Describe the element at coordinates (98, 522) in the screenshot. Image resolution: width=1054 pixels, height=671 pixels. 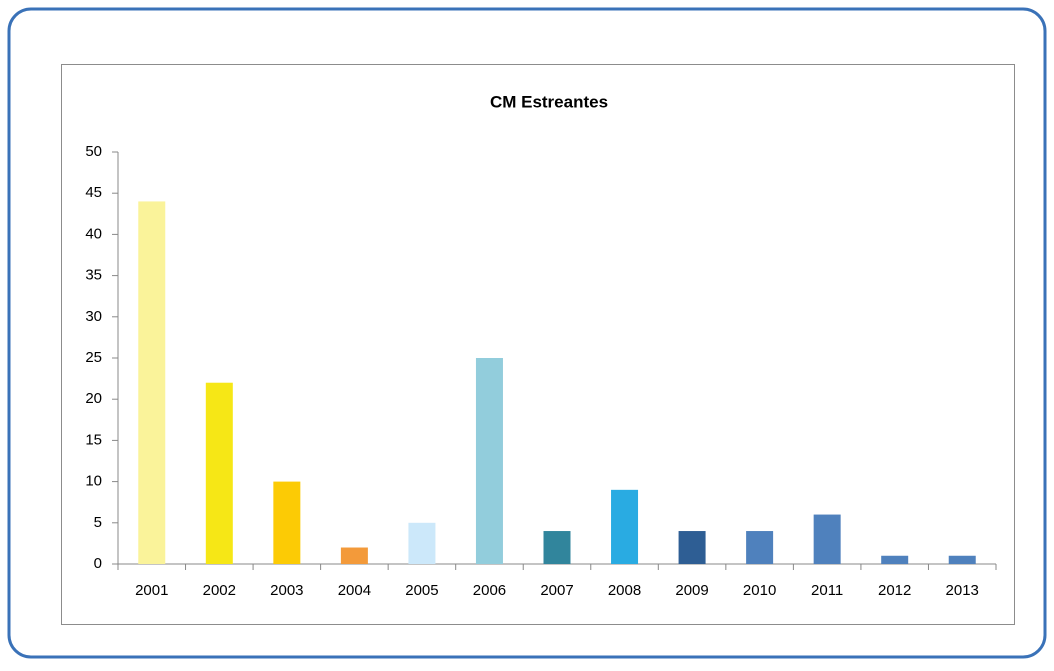
I see `y-tick-label: 5` at that location.